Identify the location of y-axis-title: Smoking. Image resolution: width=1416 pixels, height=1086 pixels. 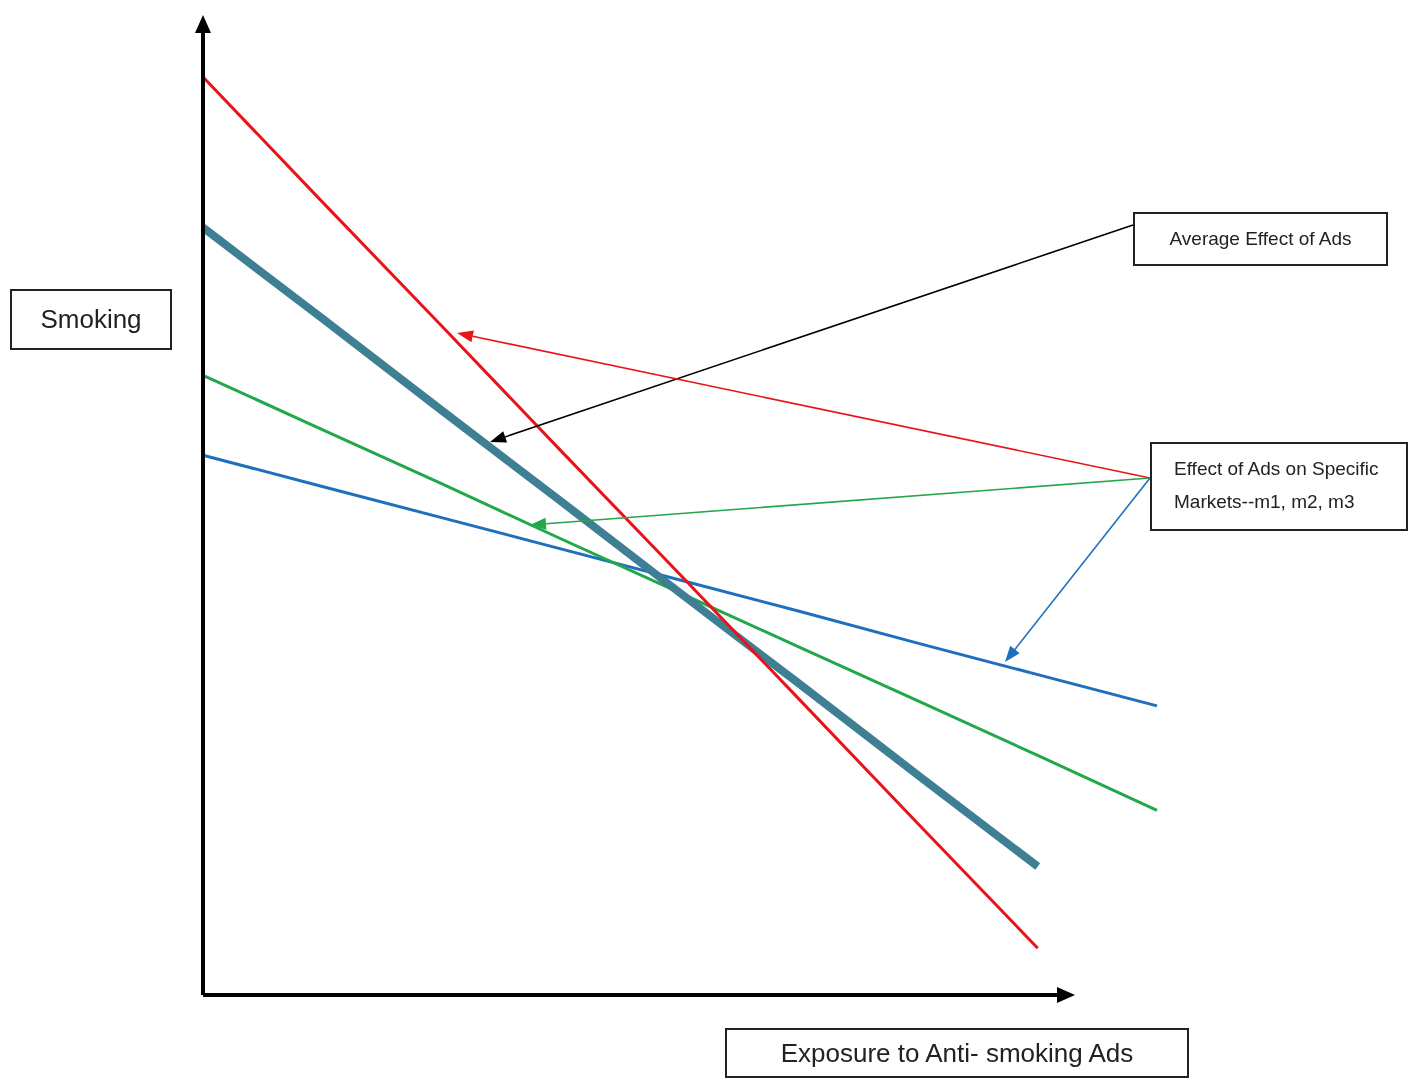
(91, 319).